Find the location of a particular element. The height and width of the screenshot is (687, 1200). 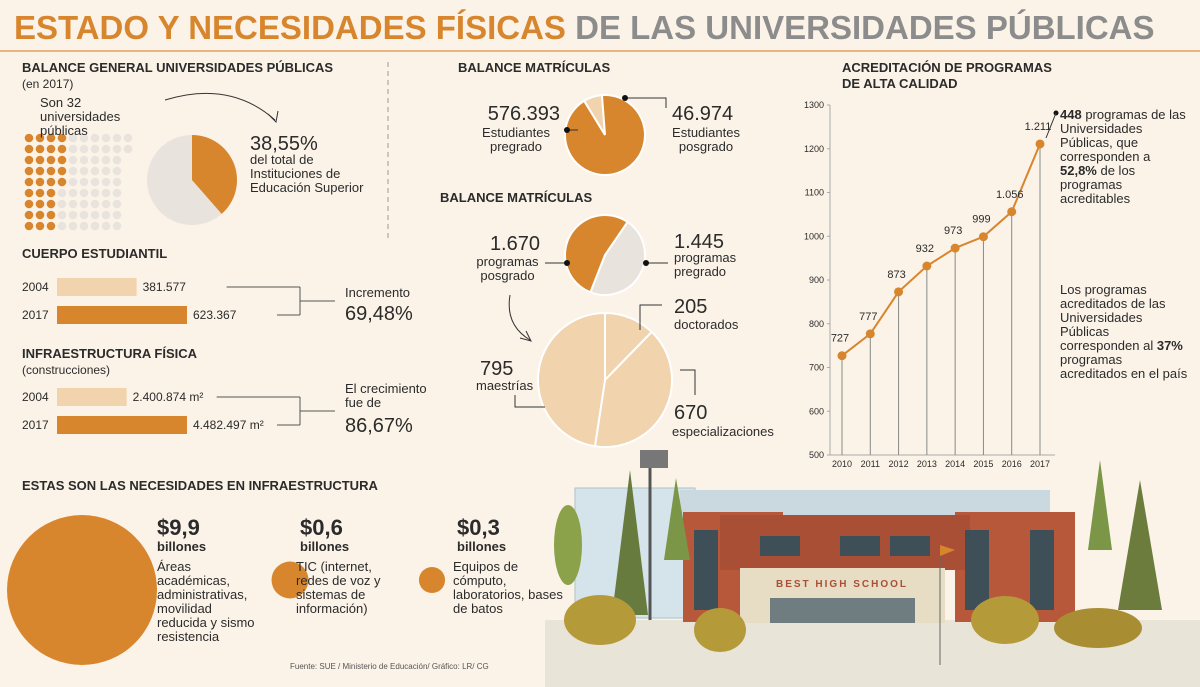

need-circle is located at coordinates (290, 580).